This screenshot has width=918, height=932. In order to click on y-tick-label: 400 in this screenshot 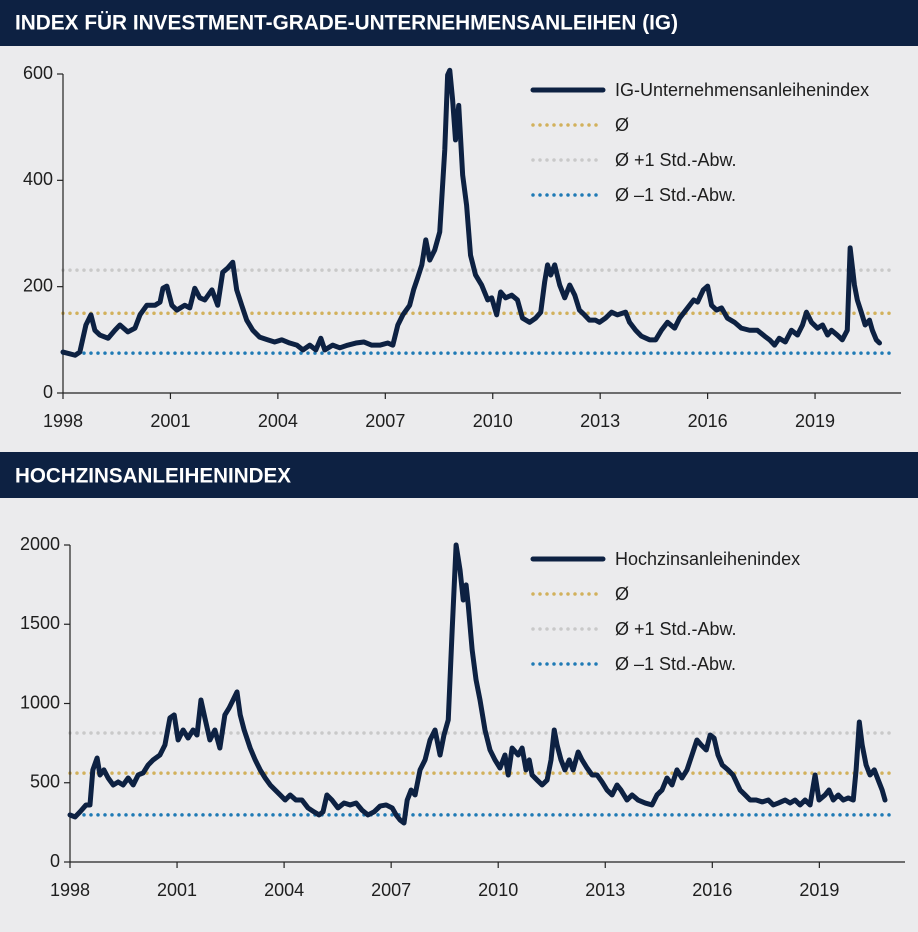, I will do `click(38, 179)`.